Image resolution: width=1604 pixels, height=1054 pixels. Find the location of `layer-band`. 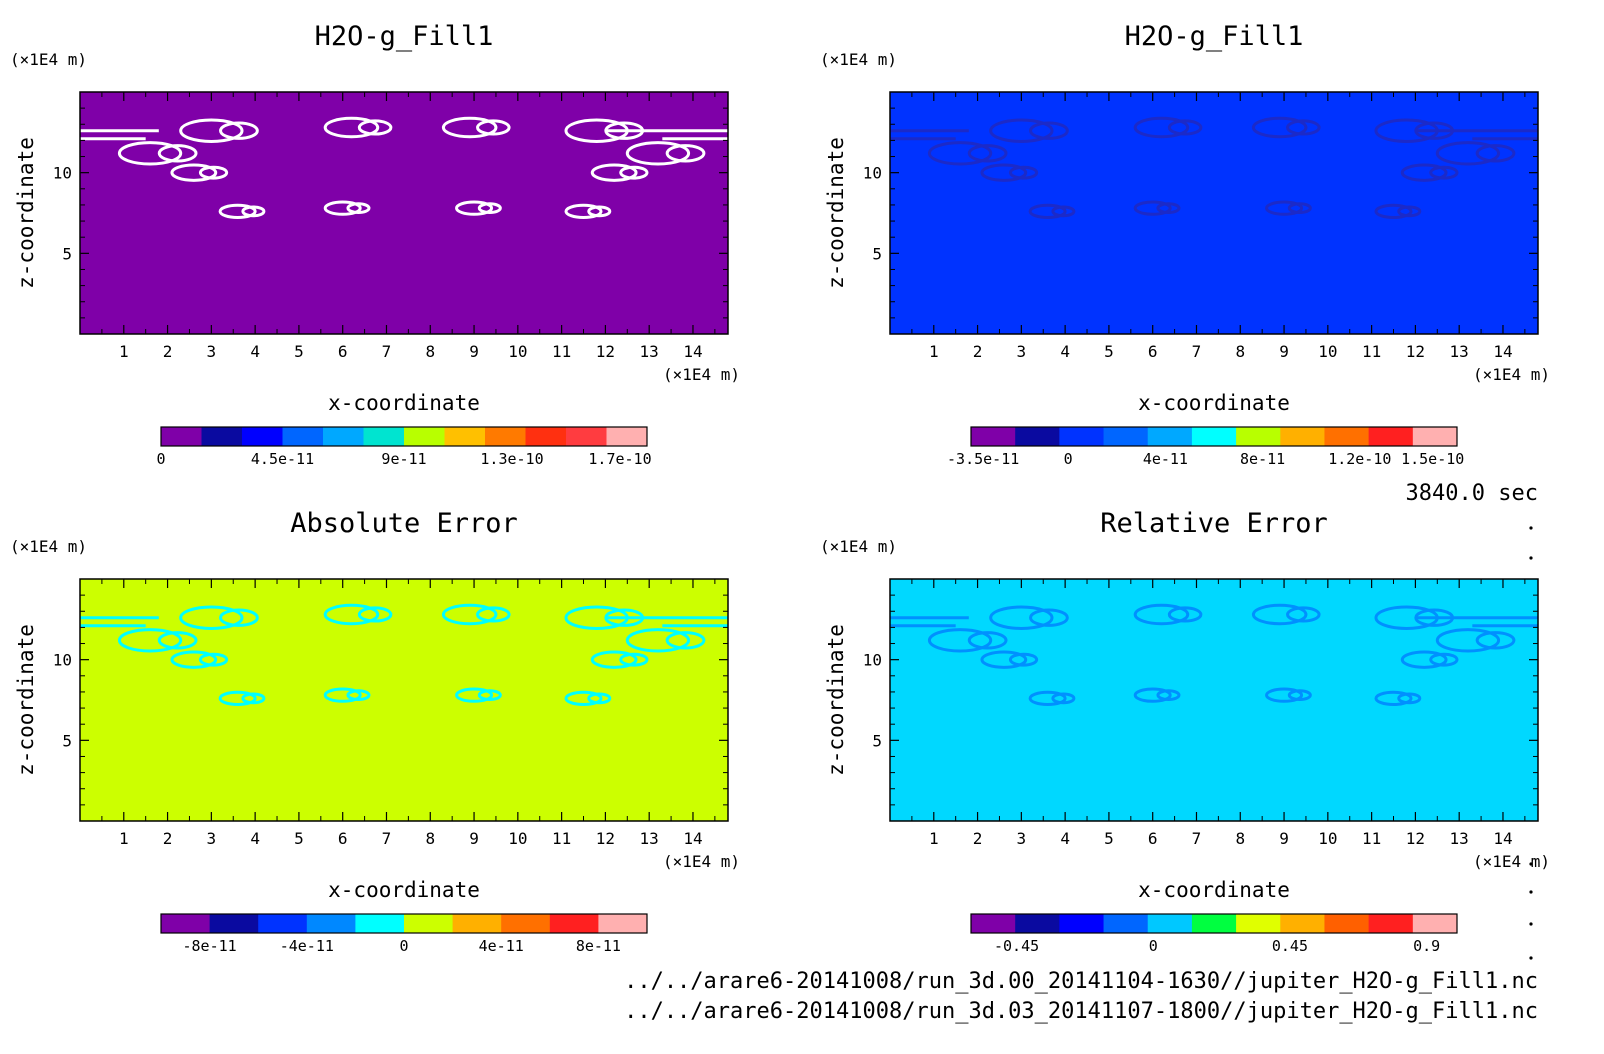

layer-band is located at coordinates (404, 622).